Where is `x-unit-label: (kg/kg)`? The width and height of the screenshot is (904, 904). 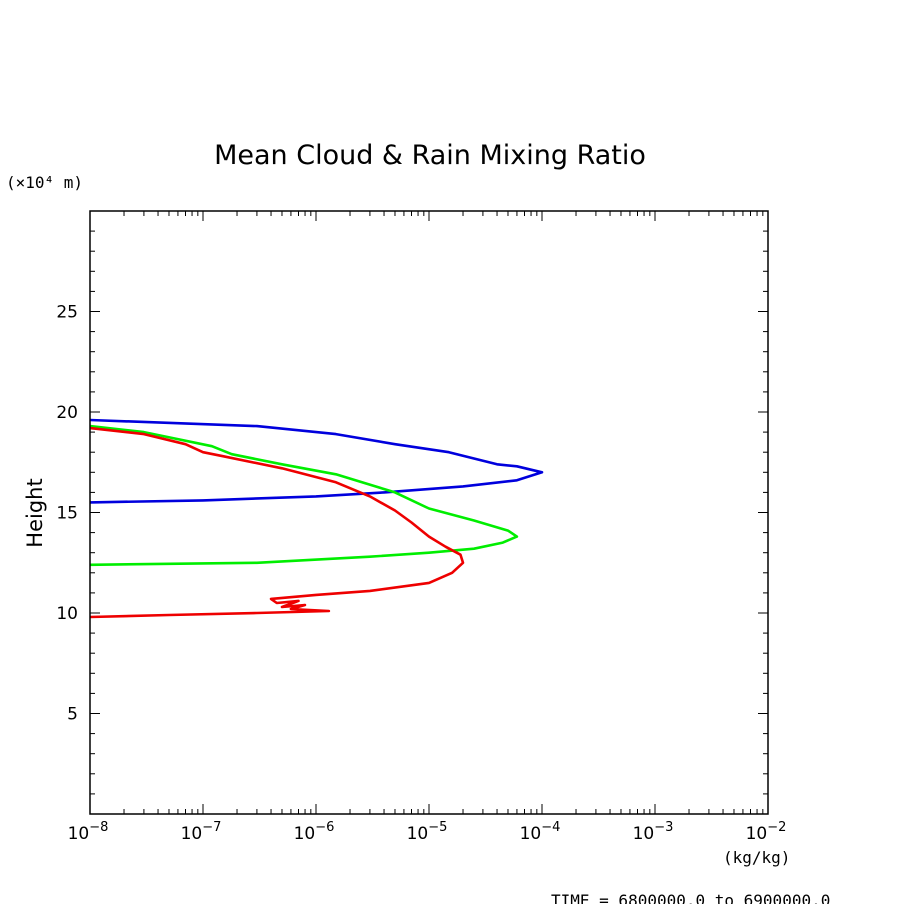
x-unit-label: (kg/kg) is located at coordinates (756, 857).